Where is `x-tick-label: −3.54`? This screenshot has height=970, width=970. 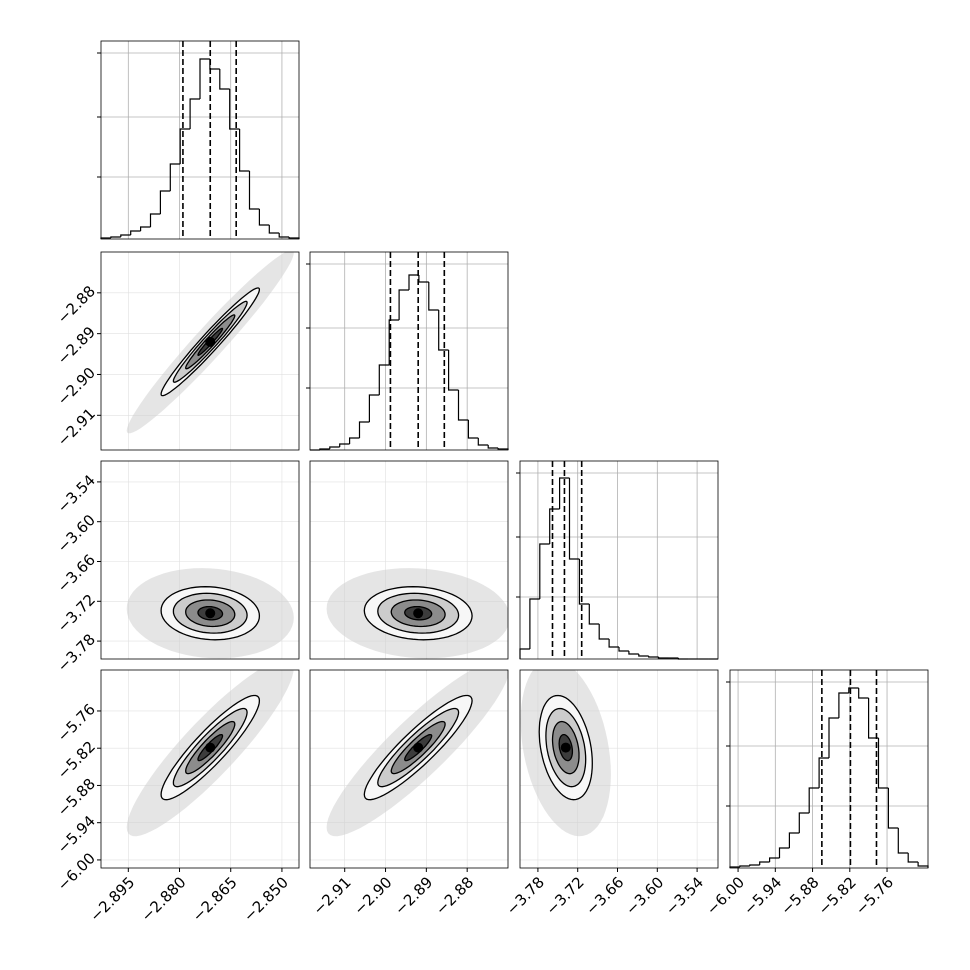
x-tick-label: −3.54 is located at coordinates (684, 895).